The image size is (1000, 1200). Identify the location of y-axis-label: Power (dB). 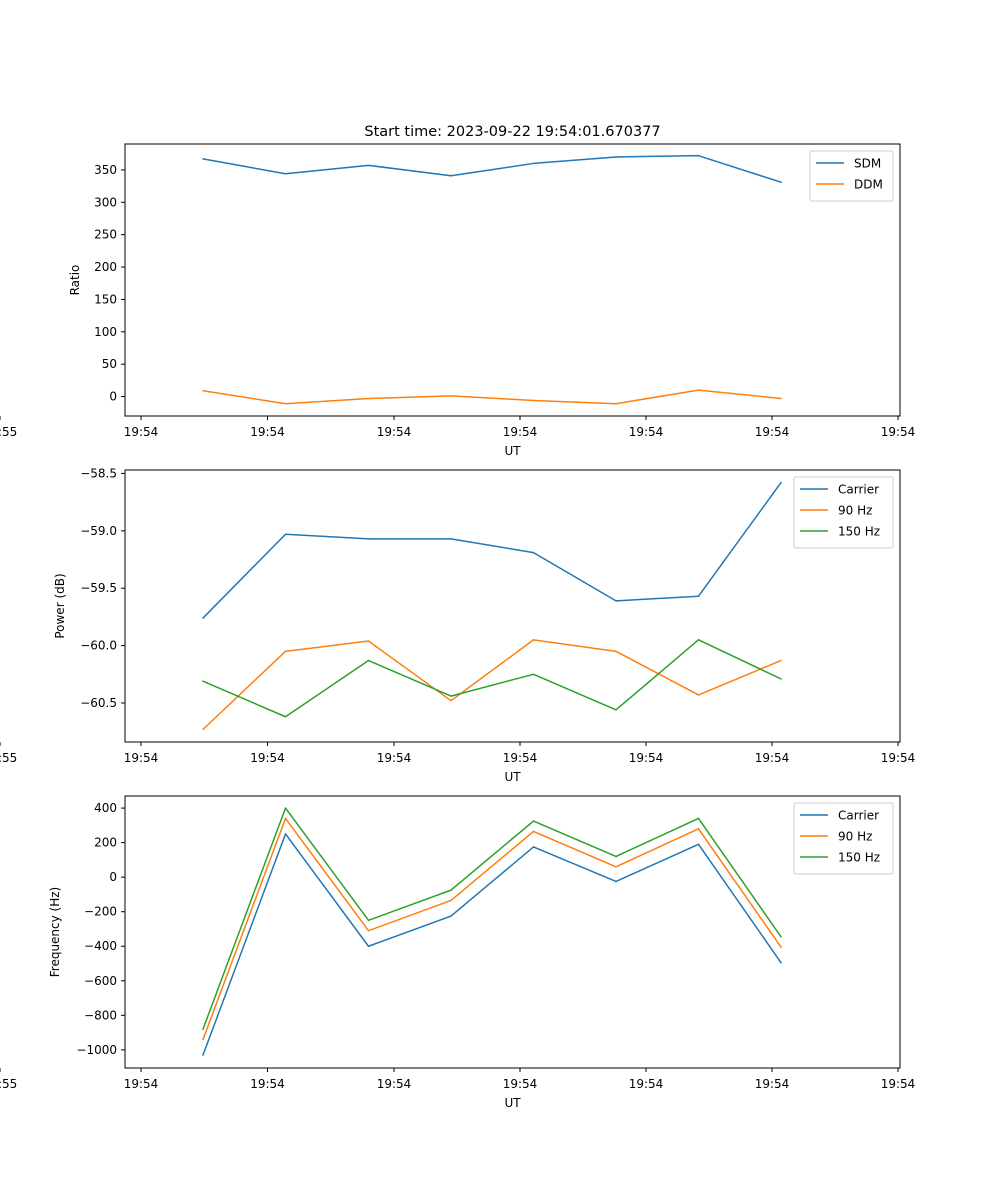
(60, 605).